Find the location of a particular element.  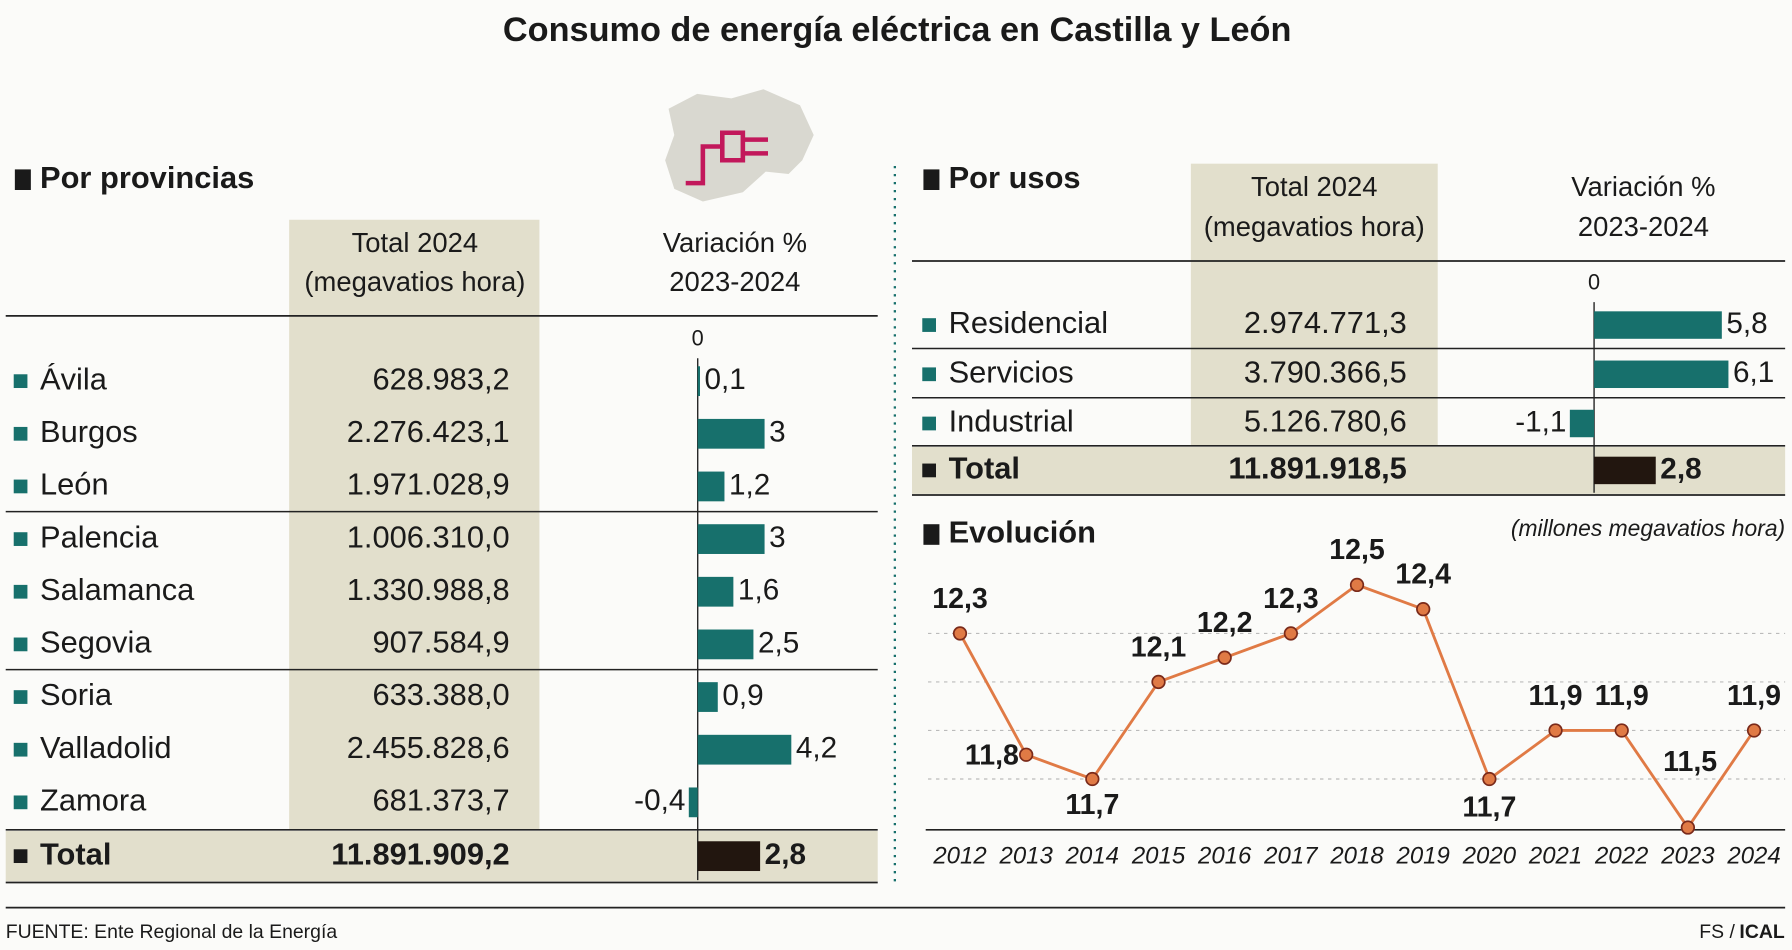

value-label: 12,1 is located at coordinates (1159, 647).